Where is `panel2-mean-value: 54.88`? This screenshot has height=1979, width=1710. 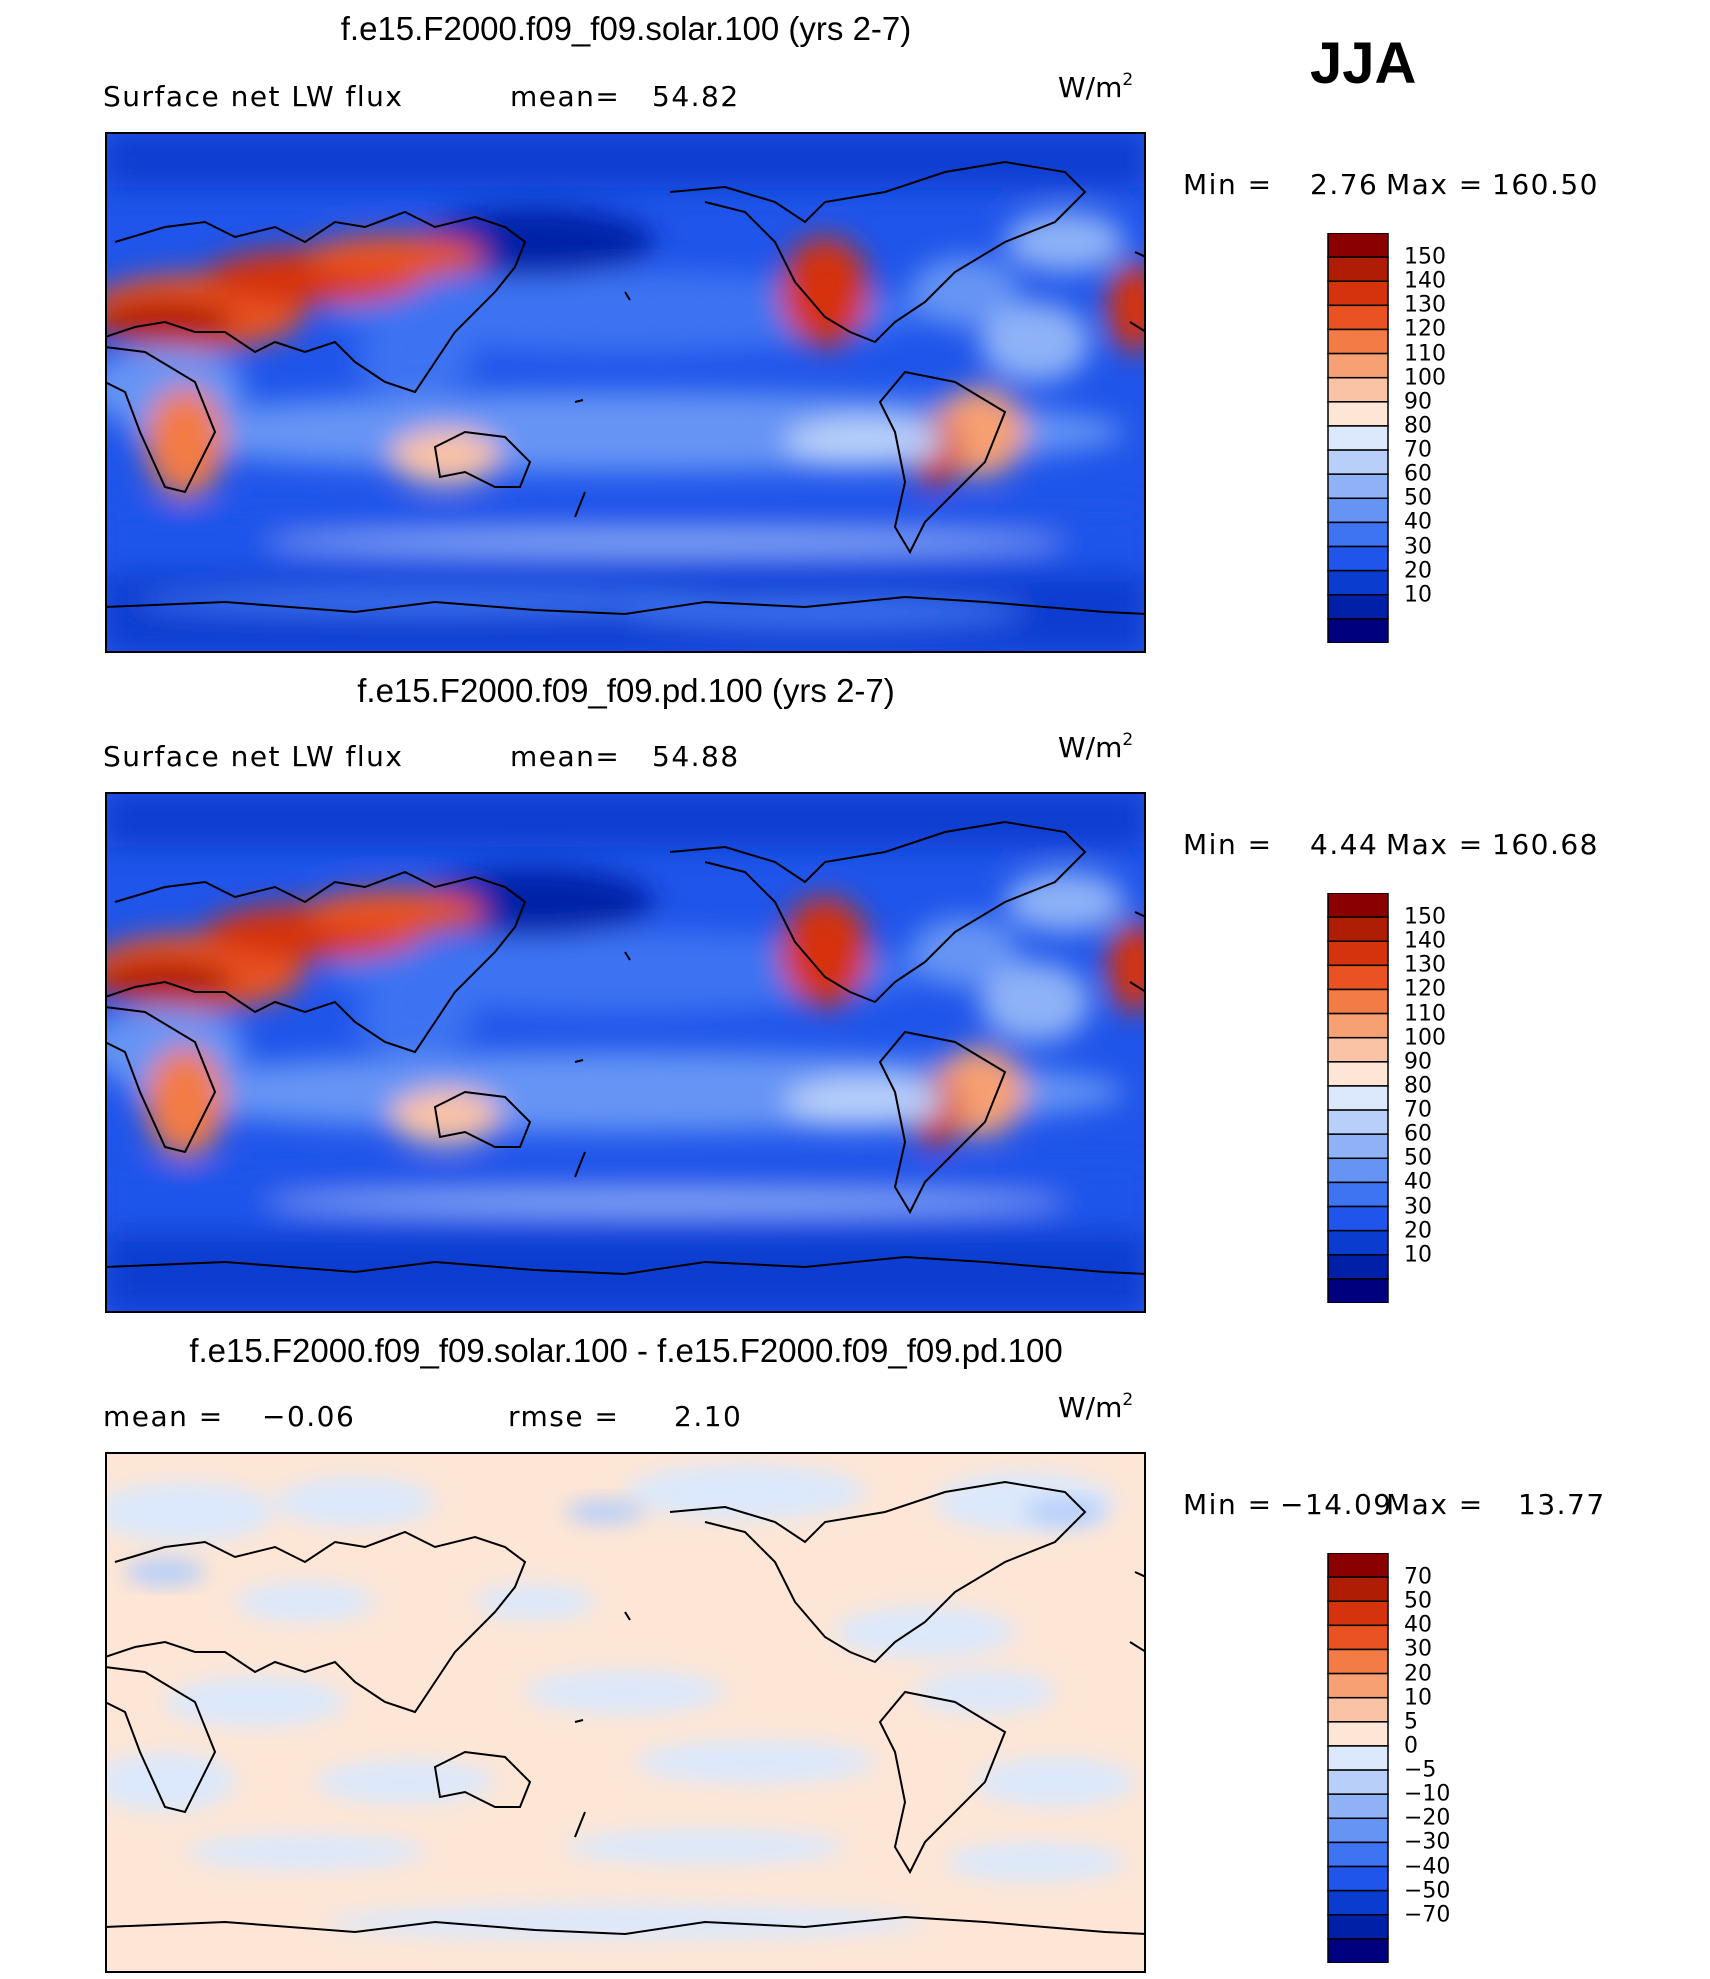
panel2-mean-value: 54.88 is located at coordinates (696, 756).